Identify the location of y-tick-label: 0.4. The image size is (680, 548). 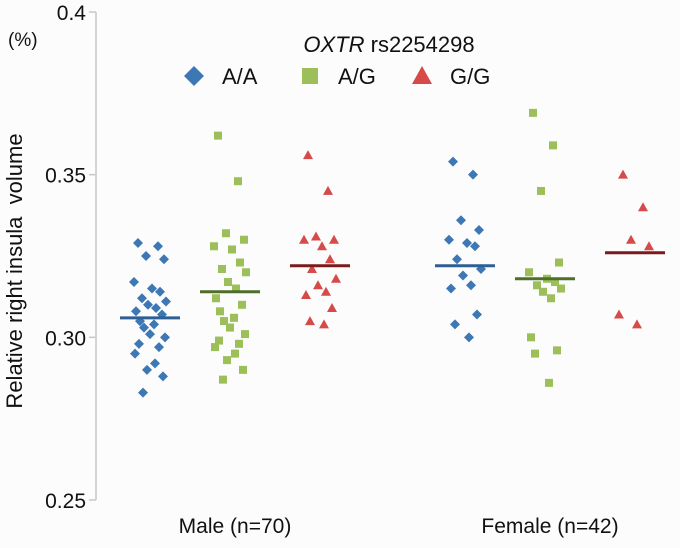
(72, 13).